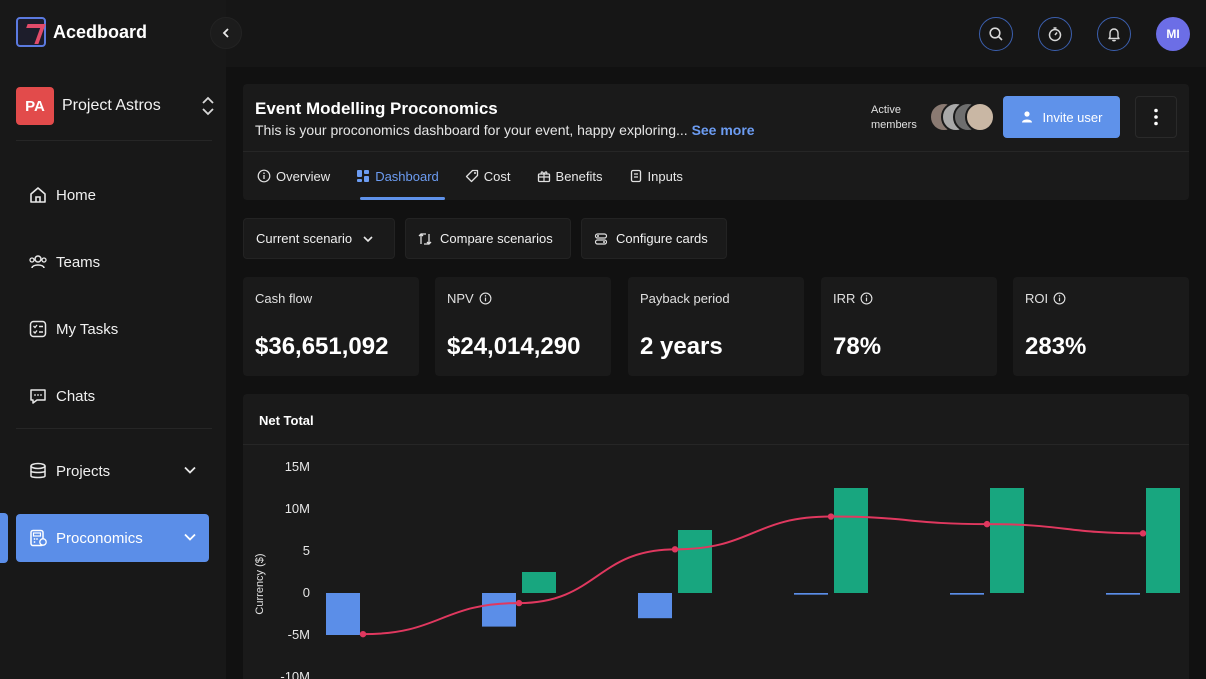  Describe the element at coordinates (488, 176) in the screenshot. I see `tab-cost: Cost` at that location.